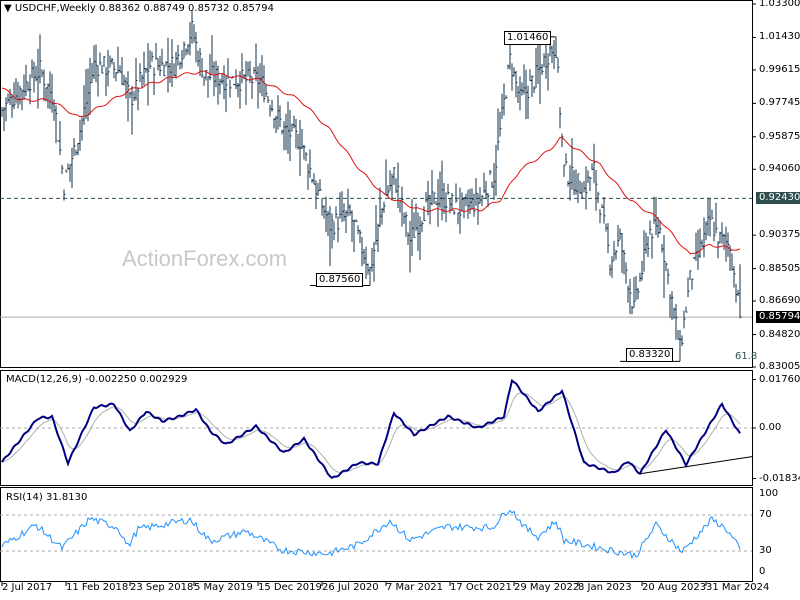 This screenshot has width=800, height=600. Describe the element at coordinates (762, 571) in the screenshot. I see `rsi-axis-label: 0` at that location.